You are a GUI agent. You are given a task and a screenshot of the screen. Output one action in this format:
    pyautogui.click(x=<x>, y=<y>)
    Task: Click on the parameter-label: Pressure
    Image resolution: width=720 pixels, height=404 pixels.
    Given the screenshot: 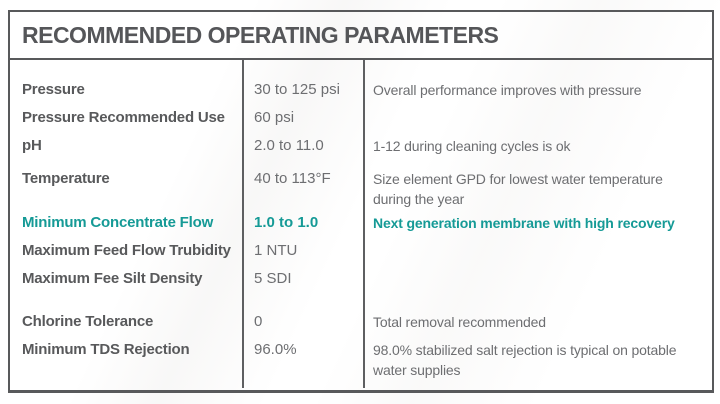 What is the action you would take?
    pyautogui.click(x=53, y=89)
    